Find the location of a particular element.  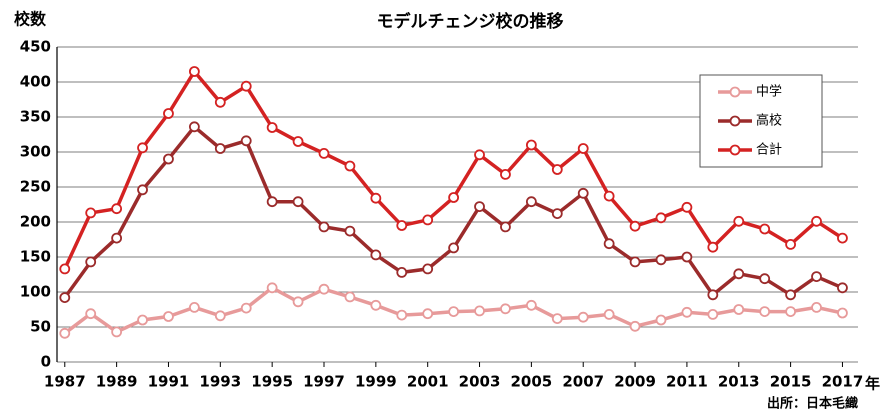

x-tick-label: 1987 is located at coordinates (65, 382).